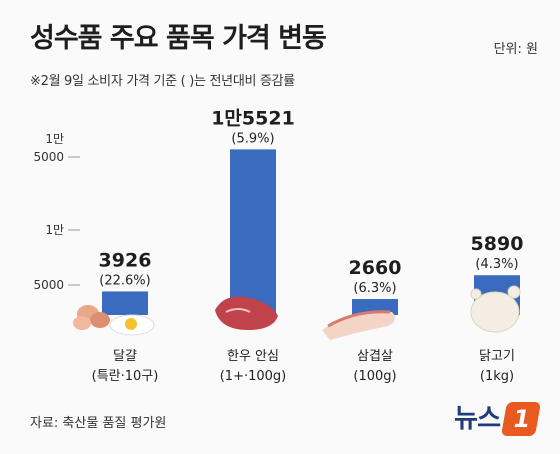 This screenshot has height=454, width=560. What do you see at coordinates (374, 376) in the screenshot?
I see `x-category-detail: (100g)` at bounding box center [374, 376].